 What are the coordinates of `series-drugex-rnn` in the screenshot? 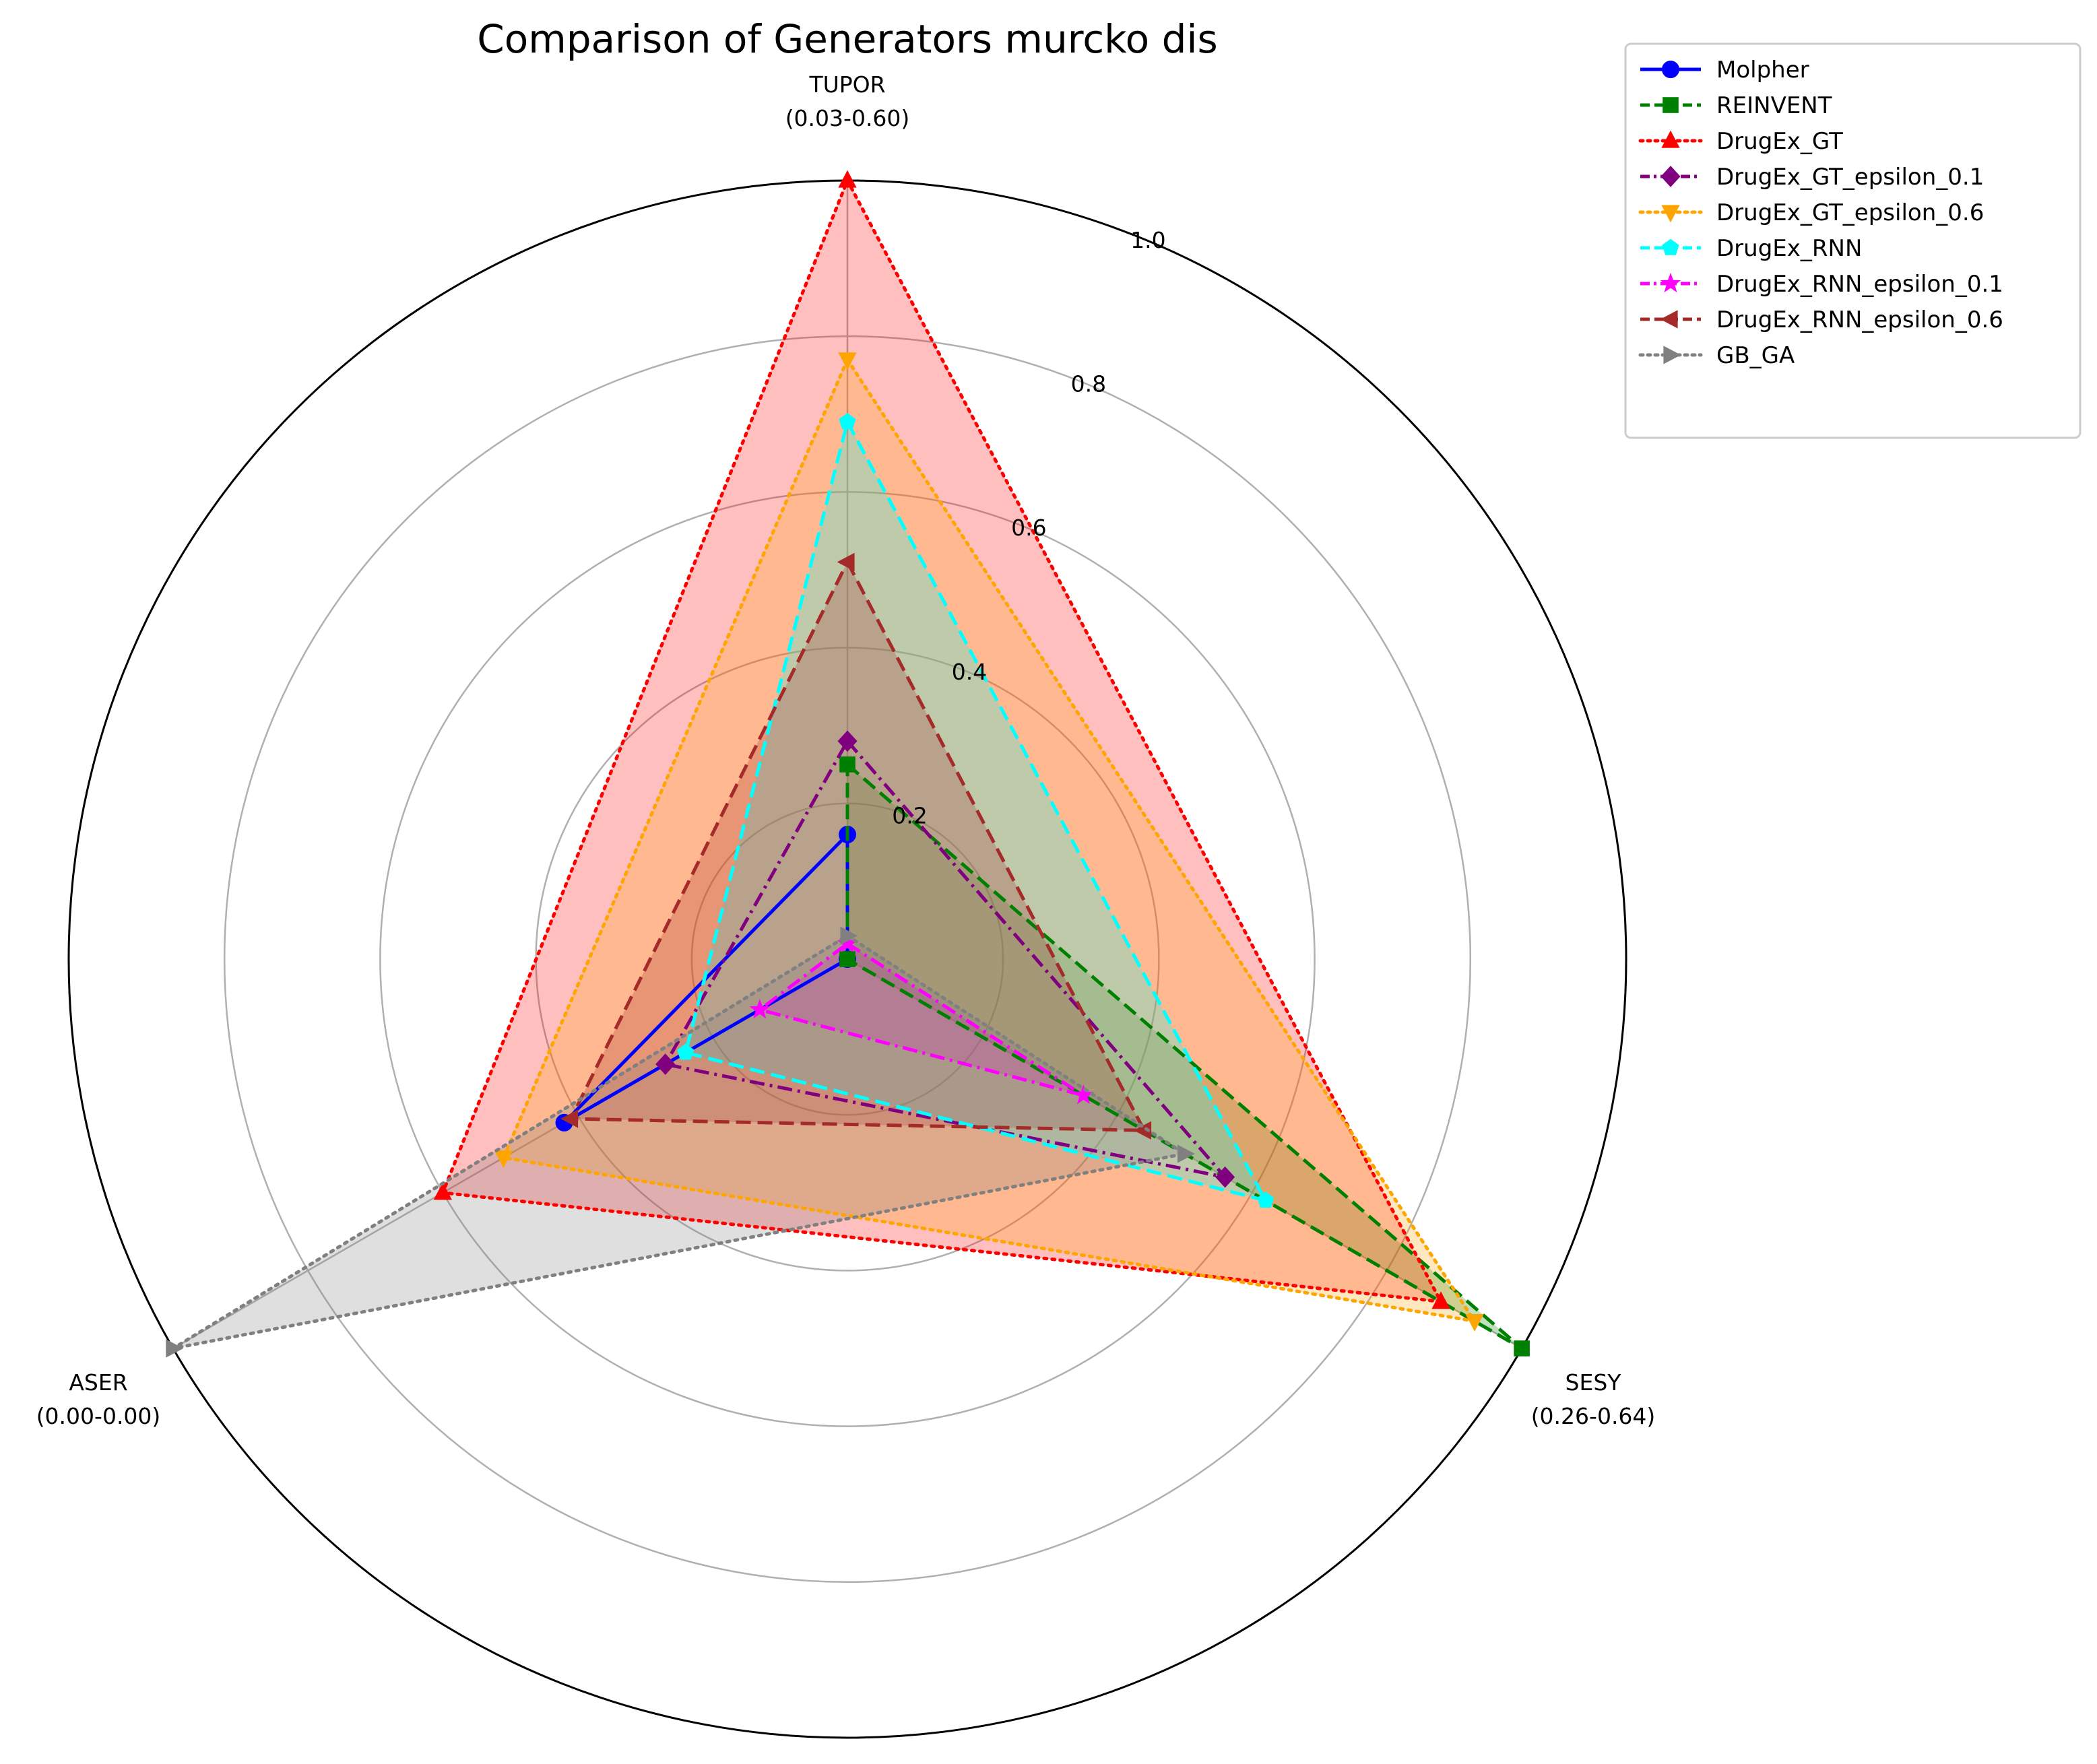 It's located at (976, 810).